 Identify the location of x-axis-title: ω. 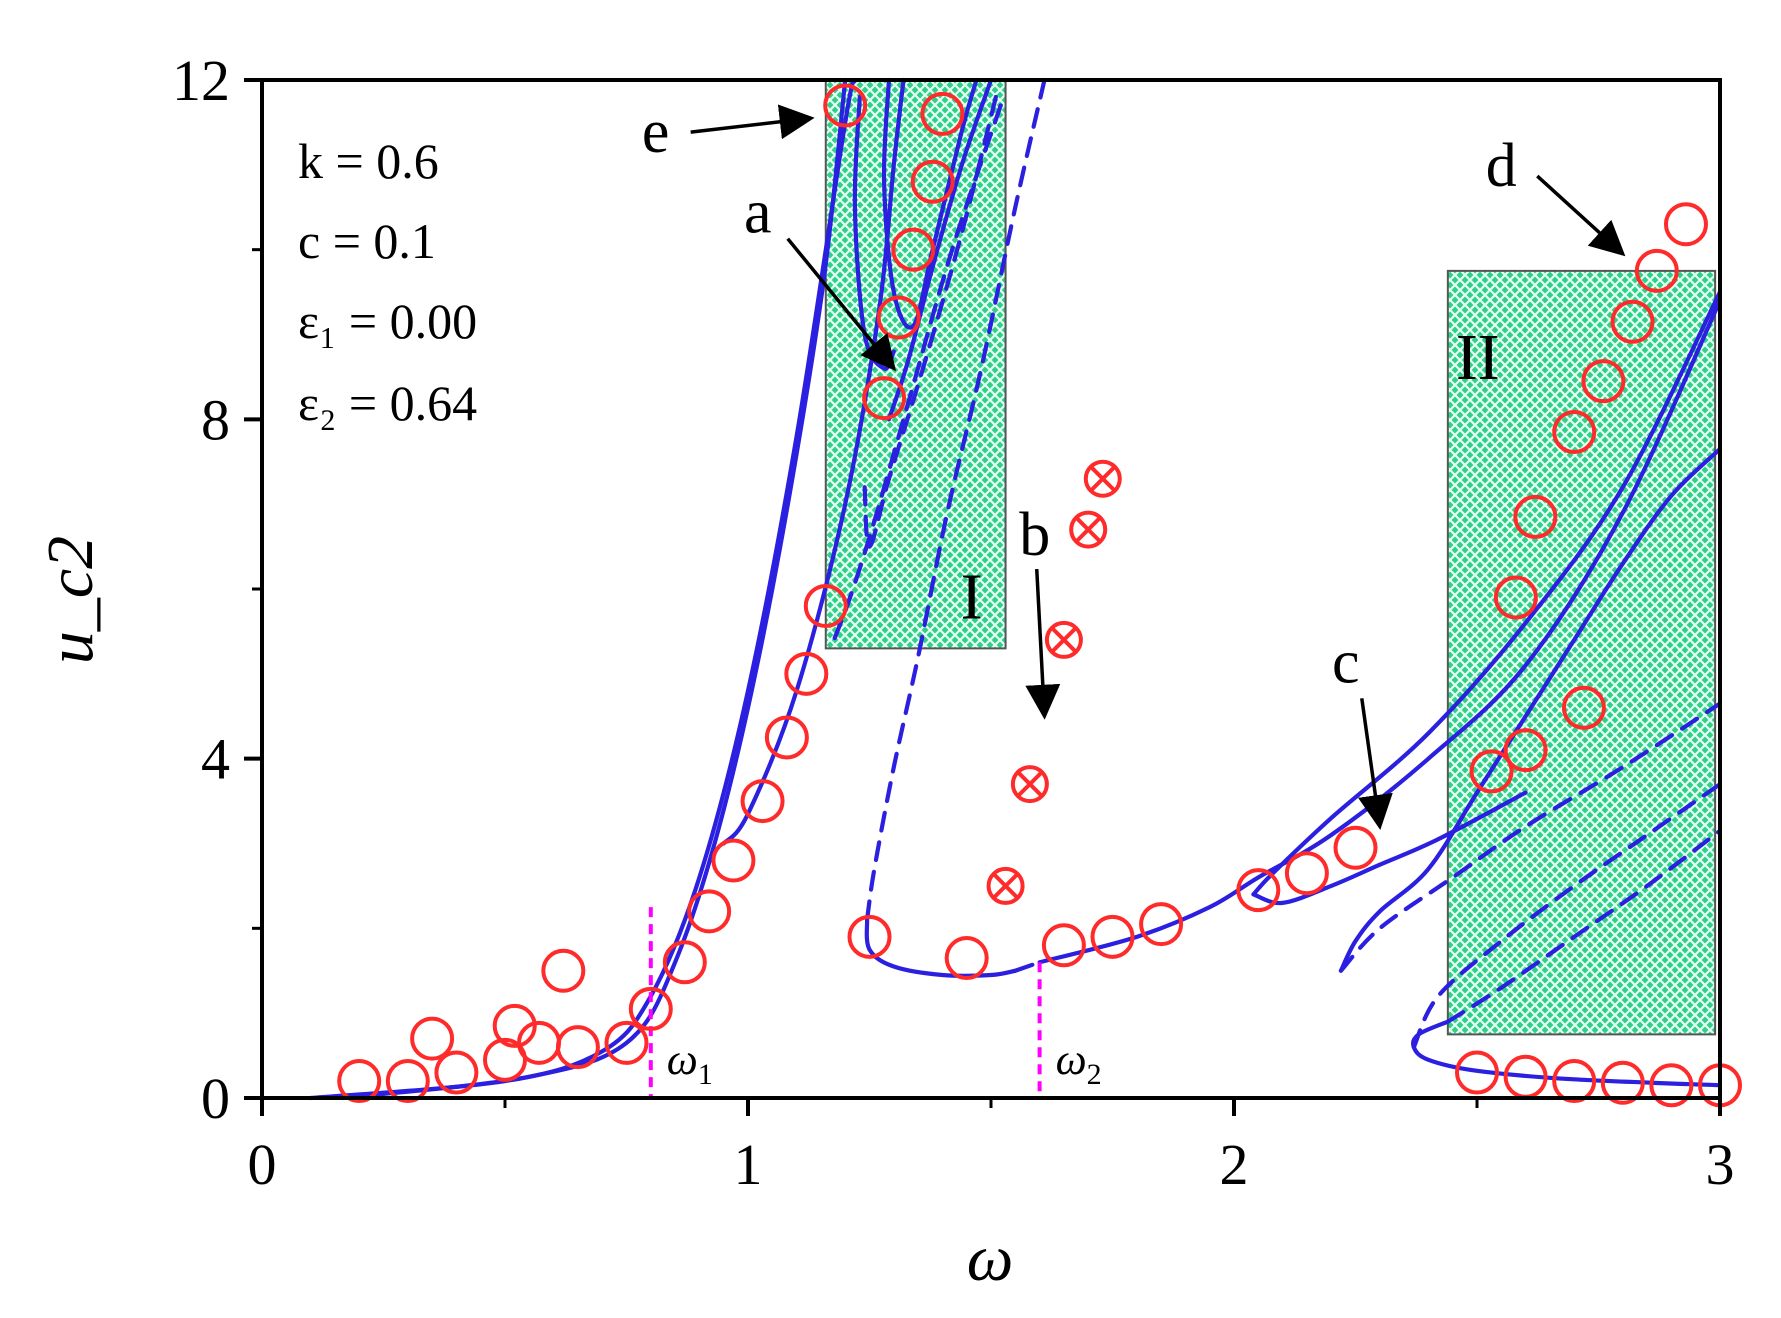
(990, 1258).